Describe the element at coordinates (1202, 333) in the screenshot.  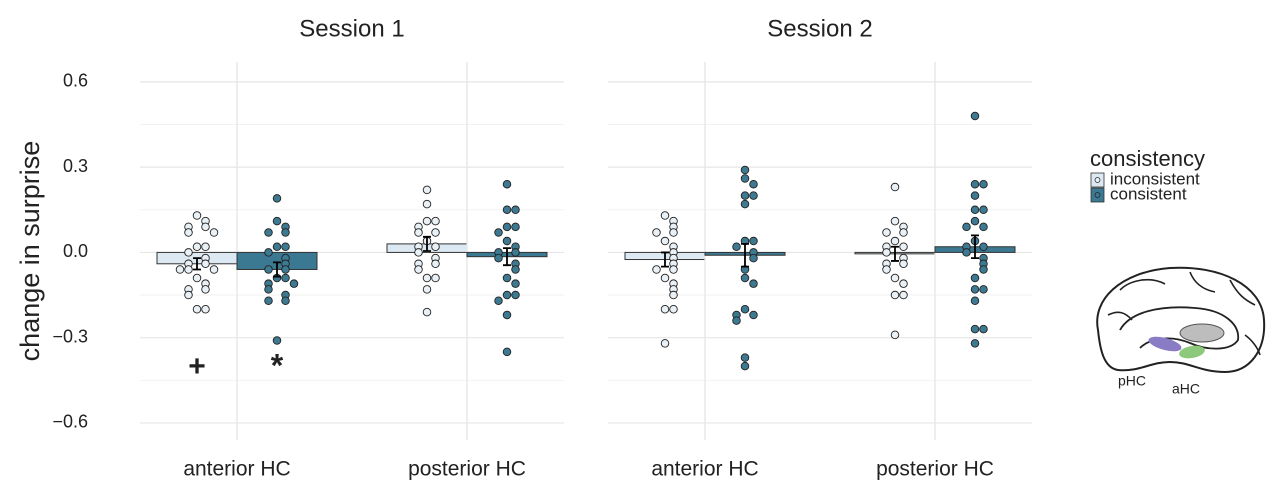
I see `brain-thalamus` at that location.